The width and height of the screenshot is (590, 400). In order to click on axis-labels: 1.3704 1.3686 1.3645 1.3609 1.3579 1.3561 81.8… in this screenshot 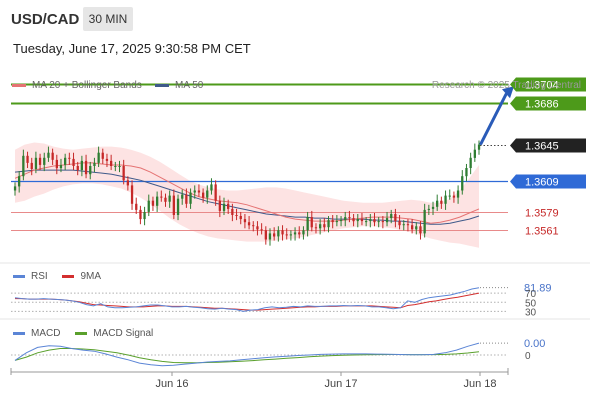, I will do `click(548, 219)`.